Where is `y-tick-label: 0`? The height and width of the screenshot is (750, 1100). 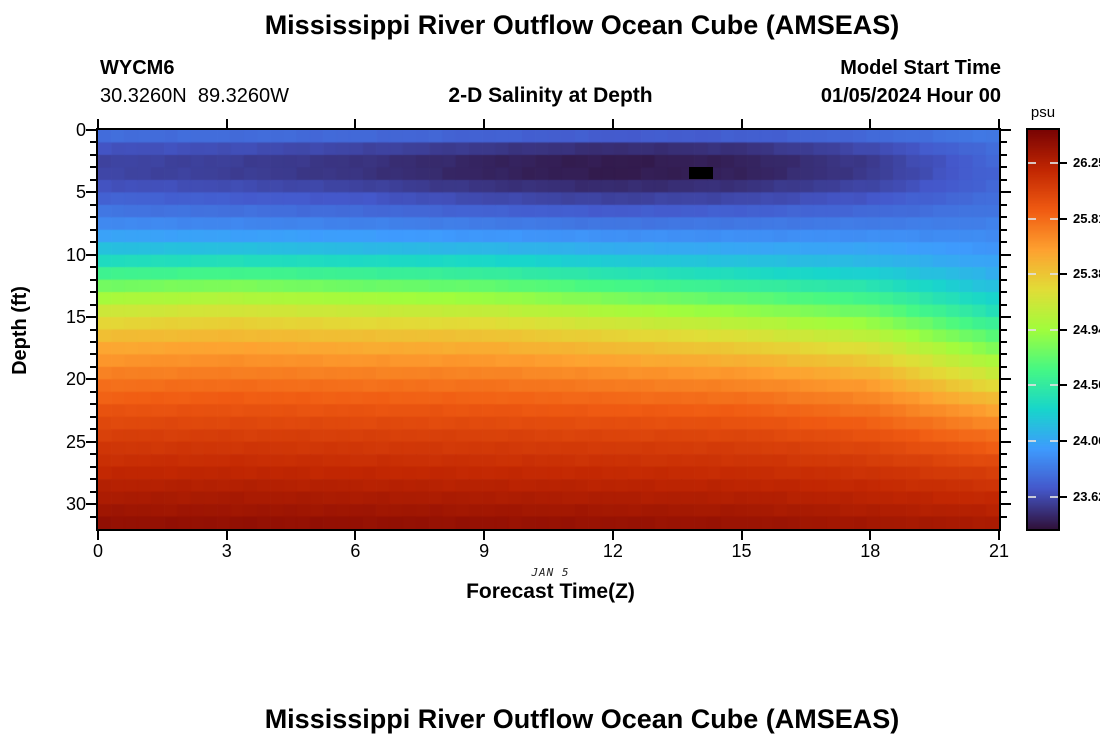 y-tick-label: 0 is located at coordinates (80, 130).